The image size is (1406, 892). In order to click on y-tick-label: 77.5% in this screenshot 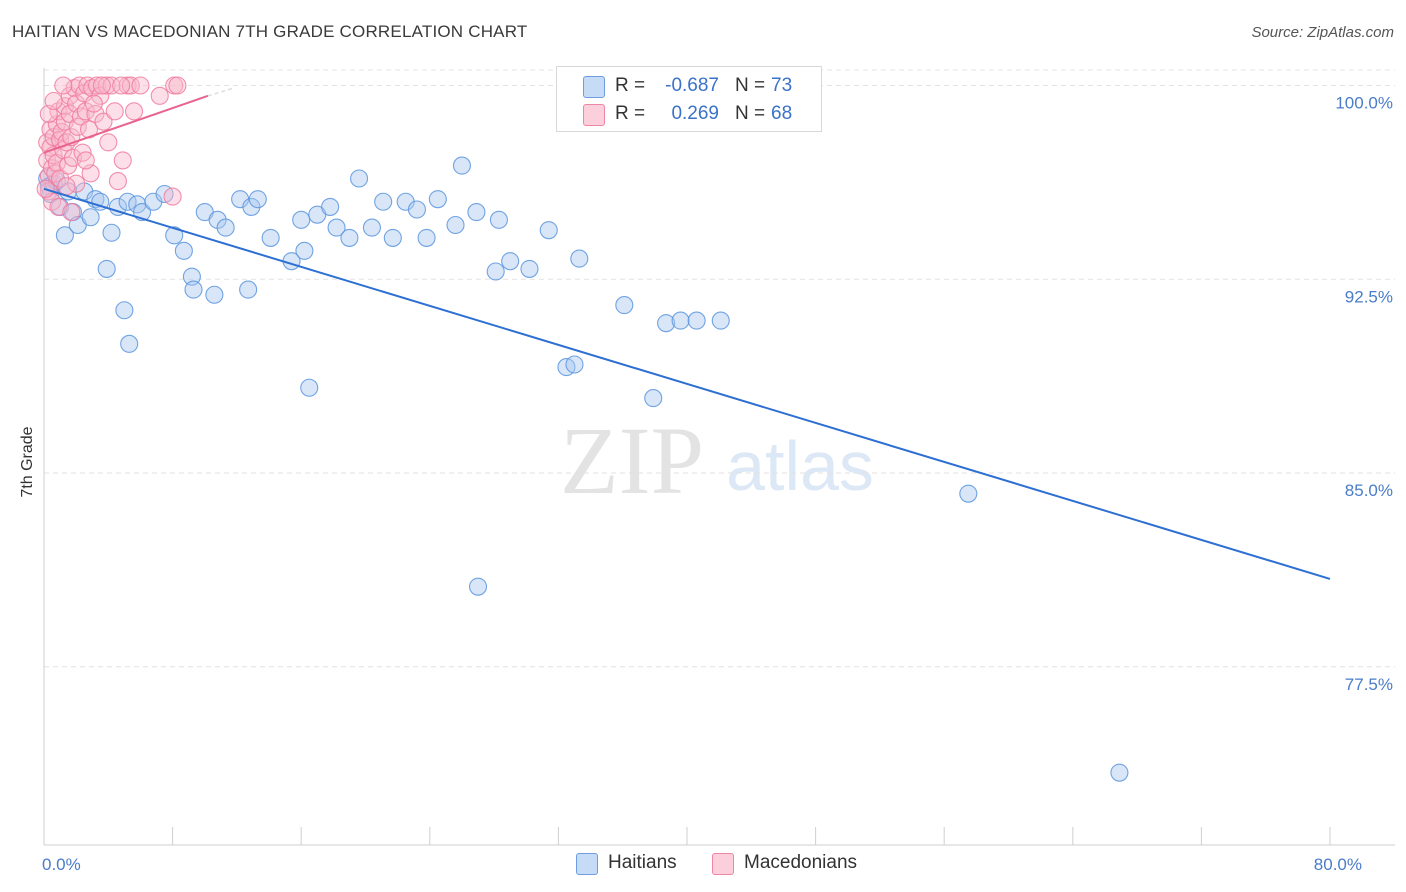, I will do `click(1369, 684)`.